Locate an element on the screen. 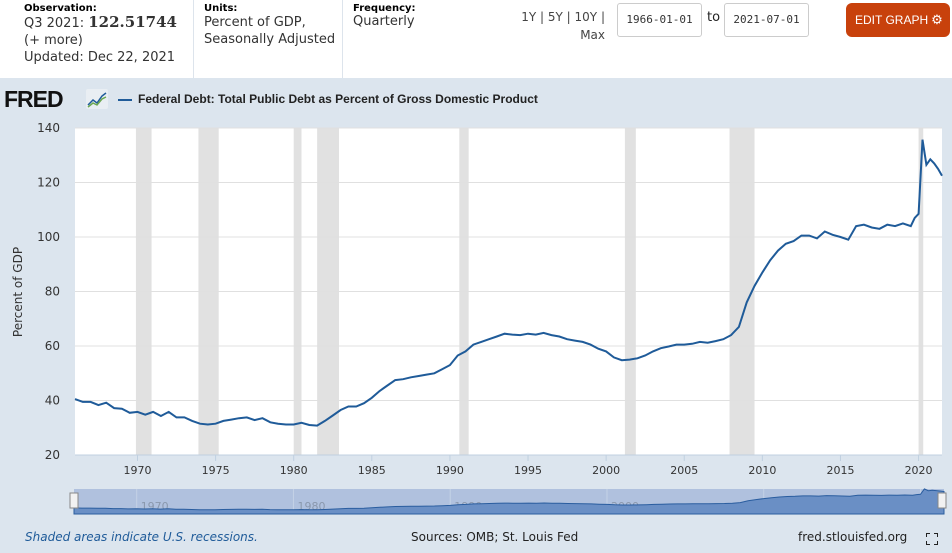 The width and height of the screenshot is (952, 553). x-tick-label: 2005 is located at coordinates (684, 470).